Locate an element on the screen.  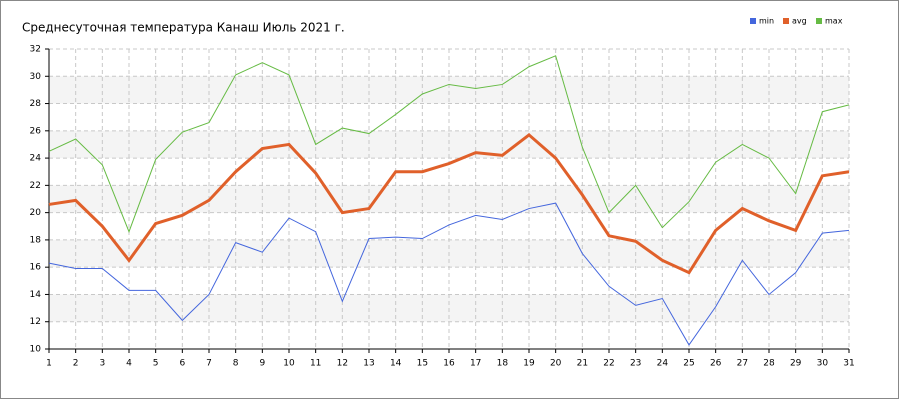
x-tick-label: 30 is located at coordinates (823, 364).